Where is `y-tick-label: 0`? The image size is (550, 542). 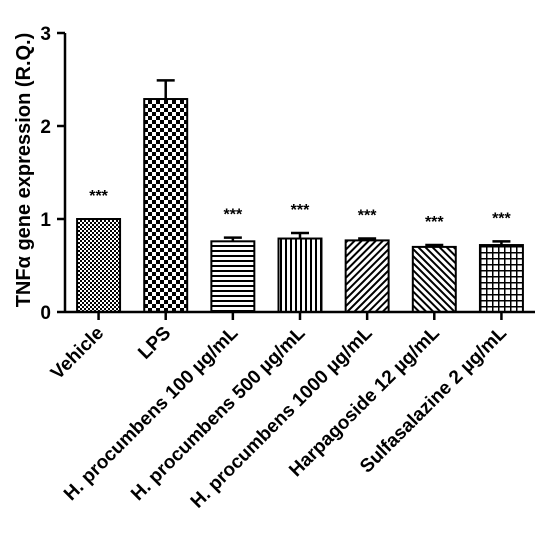
y-tick-label: 0 is located at coordinates (45, 313).